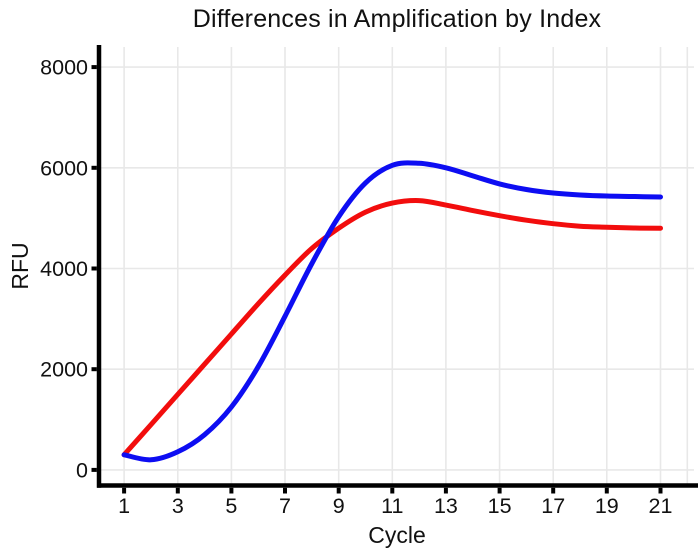 The image size is (700, 560). I want to click on x-tick-label: 1, so click(124, 506).